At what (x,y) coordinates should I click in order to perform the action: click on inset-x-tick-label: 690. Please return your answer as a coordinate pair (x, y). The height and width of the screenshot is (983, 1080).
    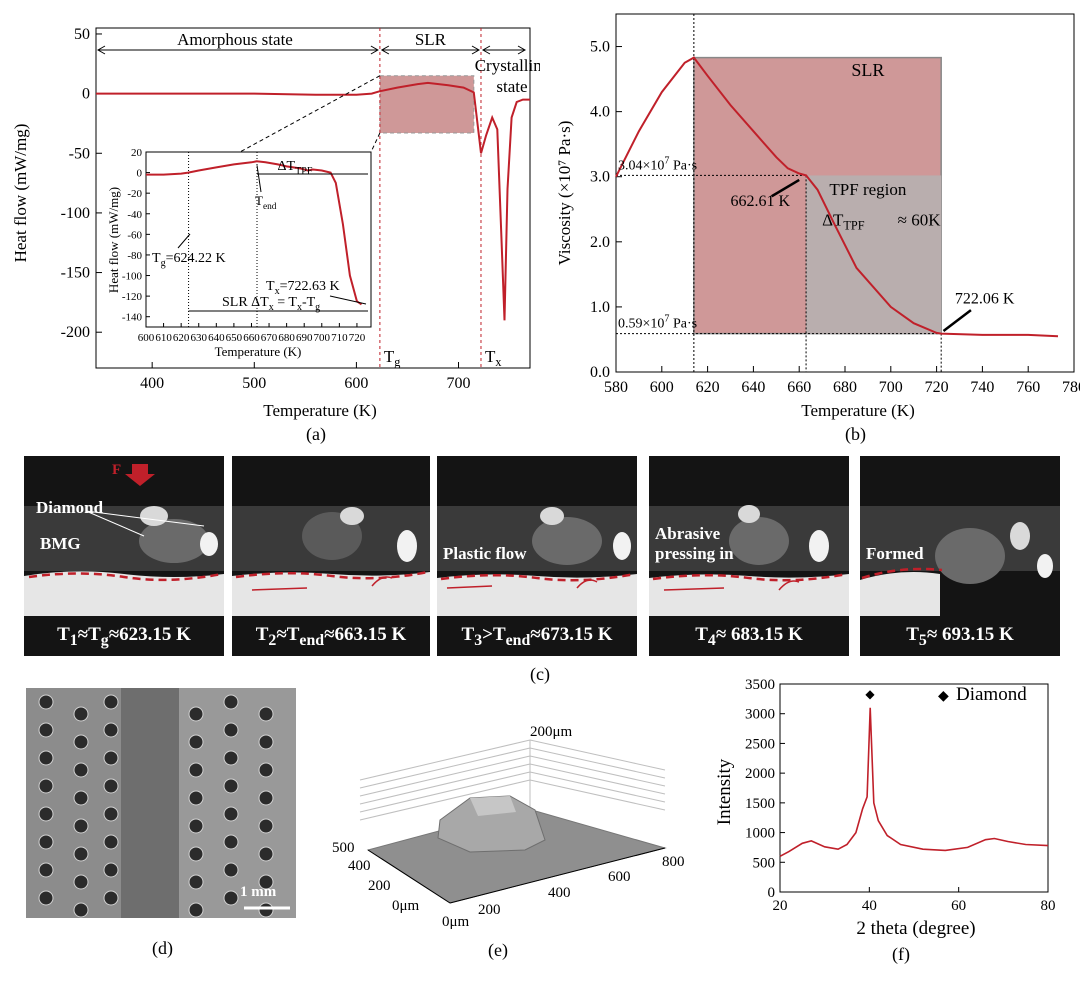
    Looking at the image, I should click on (304, 338).